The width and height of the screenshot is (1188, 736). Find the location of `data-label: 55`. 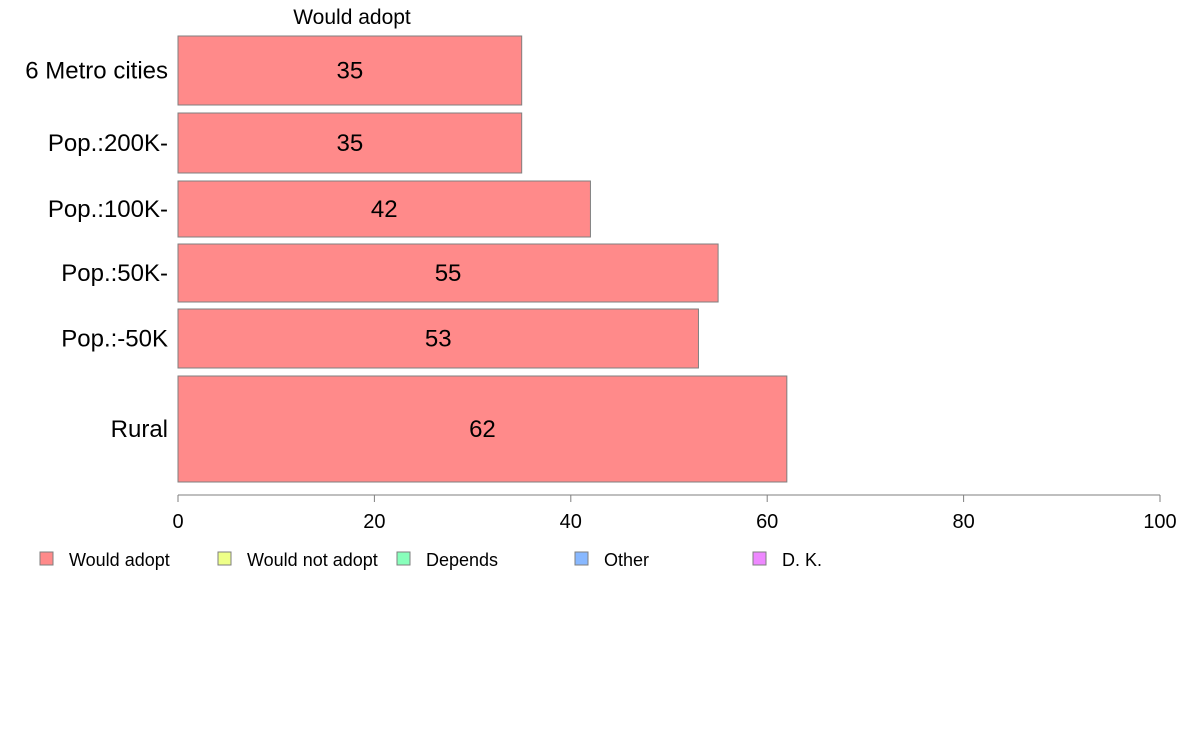

data-label: 55 is located at coordinates (448, 273).